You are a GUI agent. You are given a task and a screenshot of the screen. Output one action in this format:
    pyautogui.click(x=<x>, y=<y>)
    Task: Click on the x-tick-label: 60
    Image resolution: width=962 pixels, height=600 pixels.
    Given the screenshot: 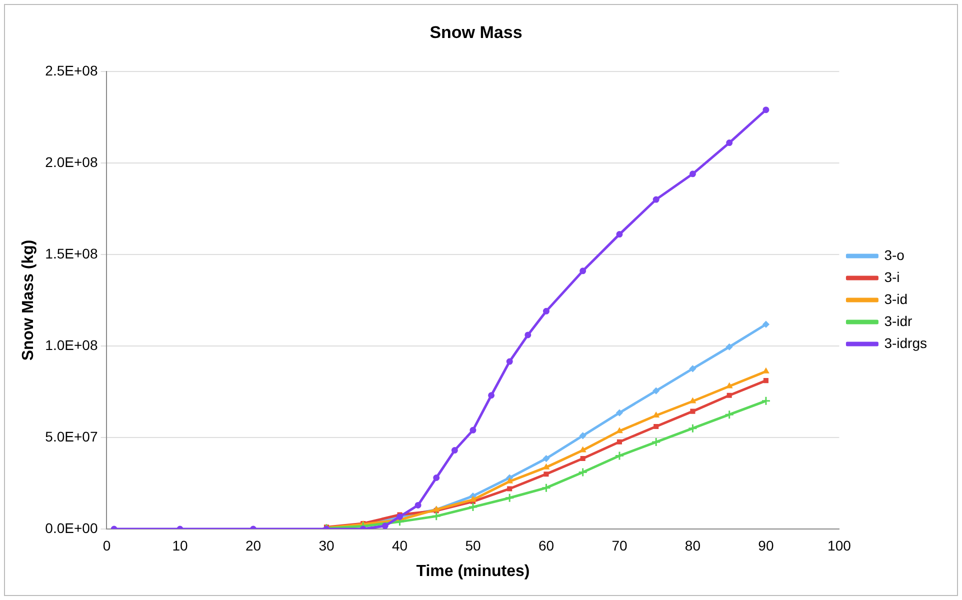 What is the action you would take?
    pyautogui.click(x=546, y=545)
    